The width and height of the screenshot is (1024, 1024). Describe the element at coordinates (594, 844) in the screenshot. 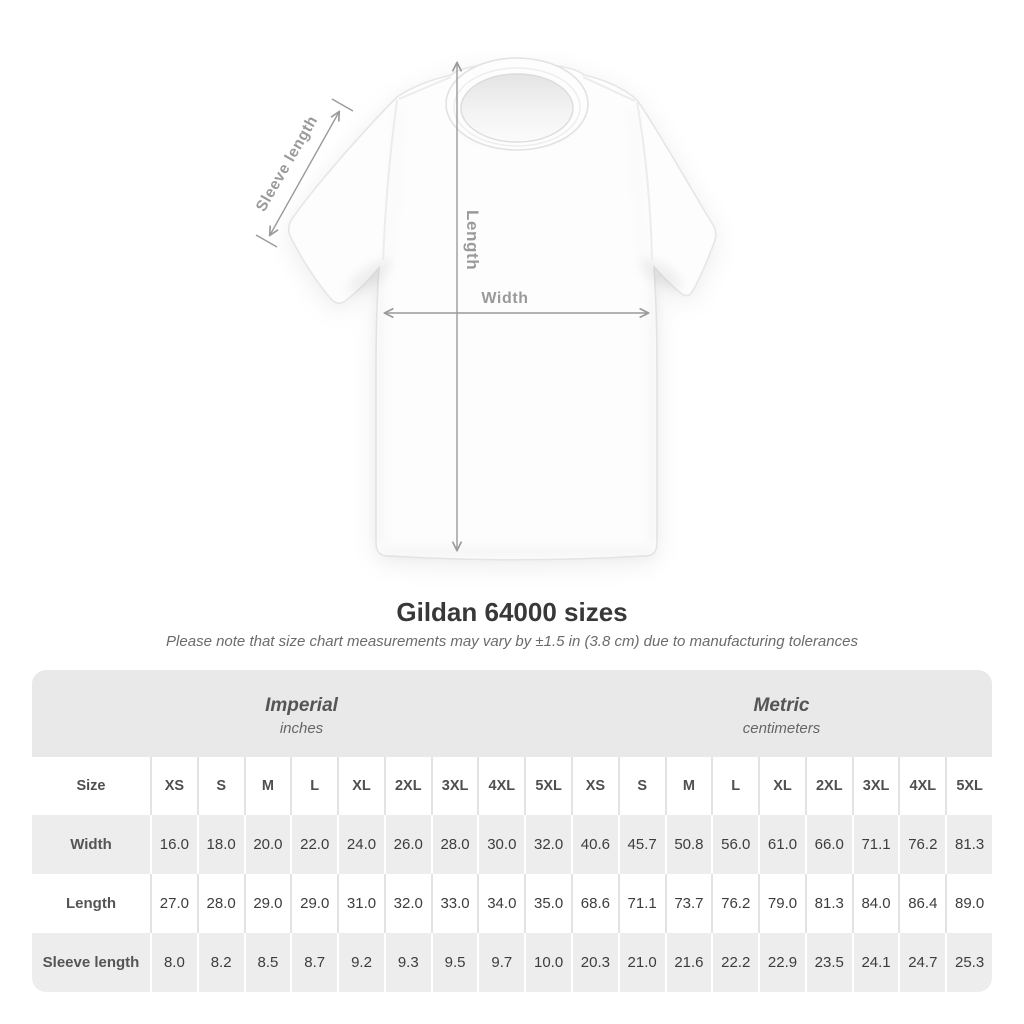

I see `measurement-cell: 40.6` at that location.